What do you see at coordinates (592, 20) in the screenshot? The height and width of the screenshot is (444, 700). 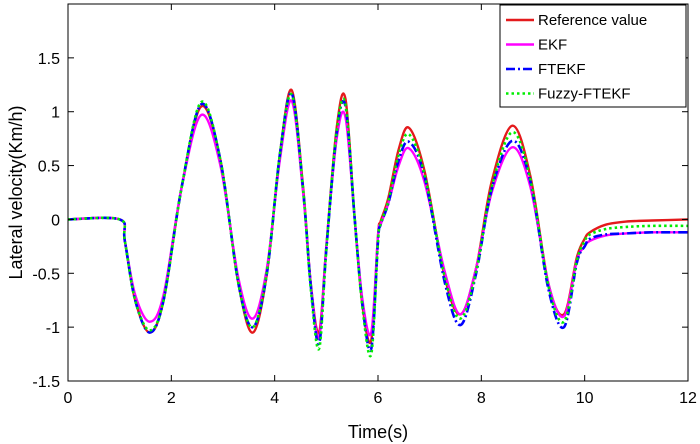 I see `legend-entry: Reference value` at bounding box center [592, 20].